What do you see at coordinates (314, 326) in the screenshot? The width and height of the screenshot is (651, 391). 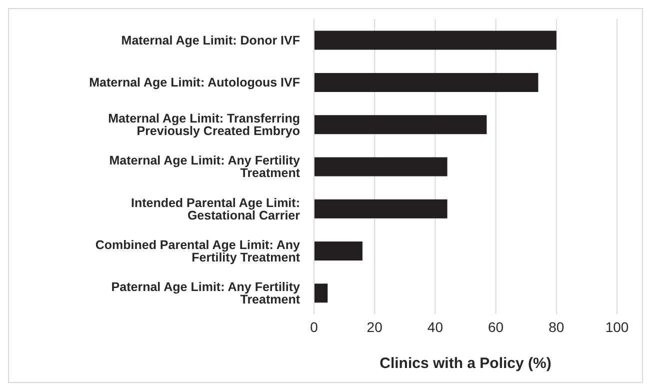 I see `x-tick-label: 0` at bounding box center [314, 326].